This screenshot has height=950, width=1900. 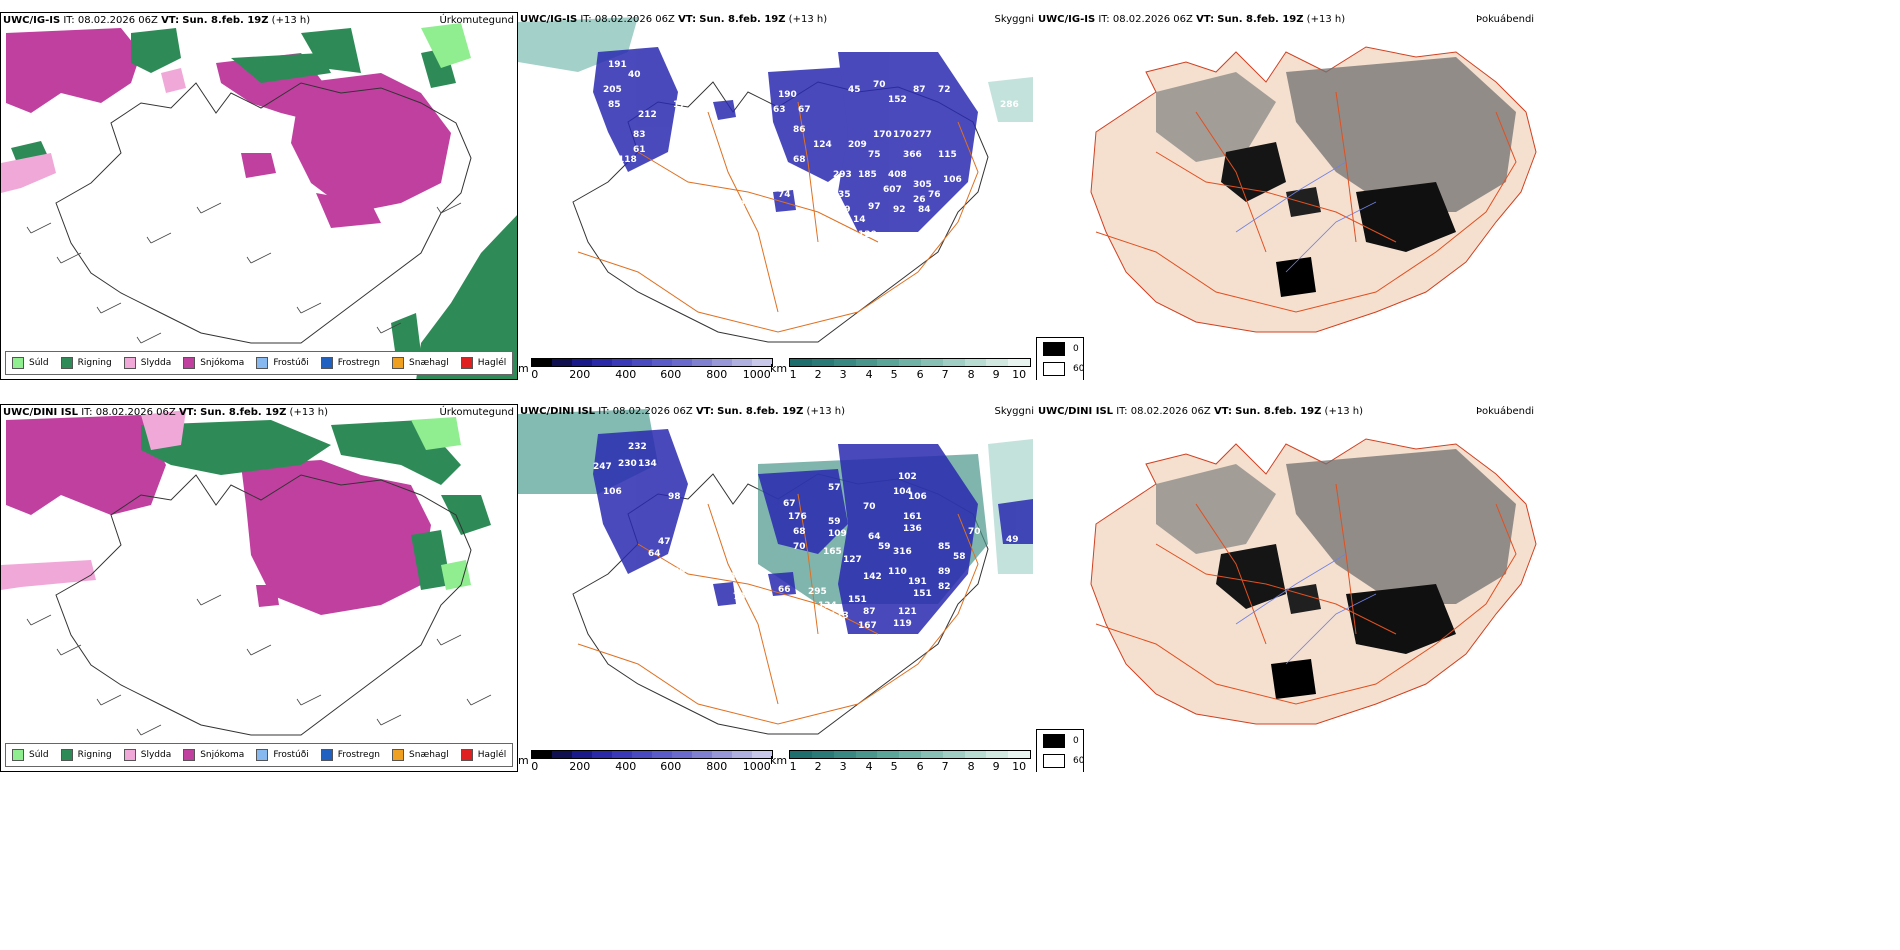 I want to click on cloudbase-label: 115, so click(x=947, y=155).